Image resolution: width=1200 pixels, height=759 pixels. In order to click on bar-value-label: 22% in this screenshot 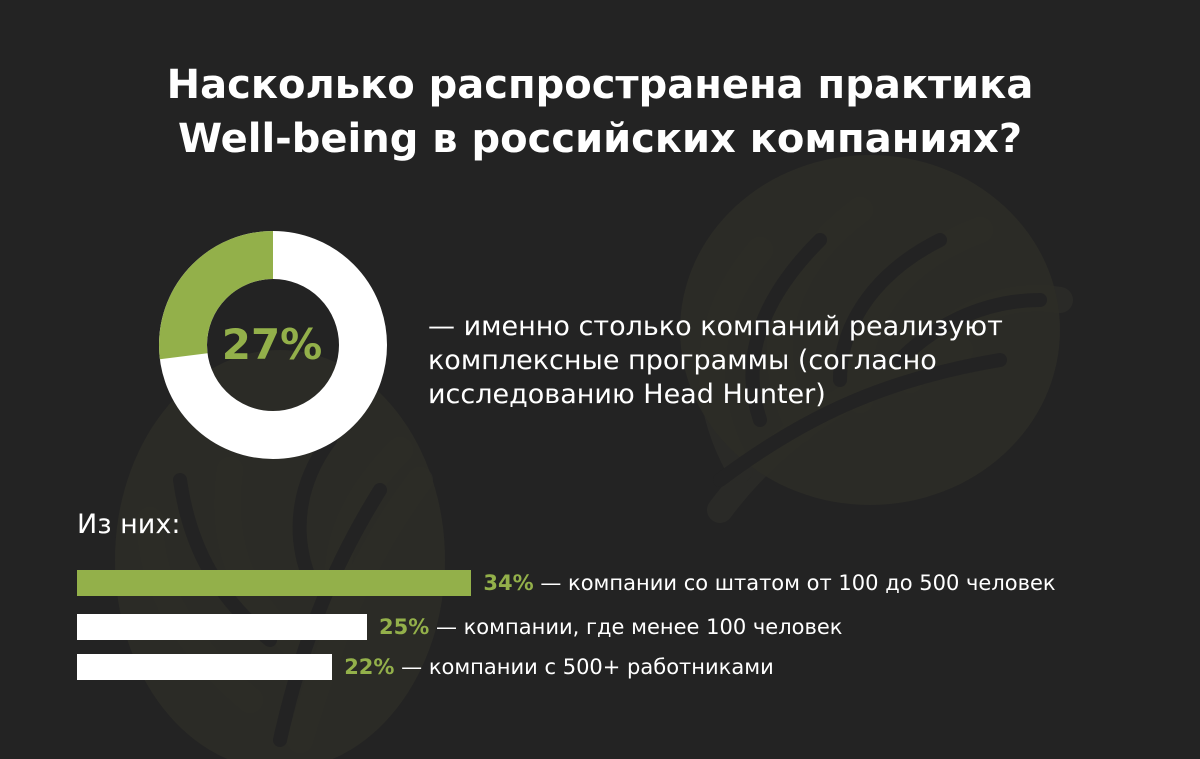, I will do `click(369, 667)`.